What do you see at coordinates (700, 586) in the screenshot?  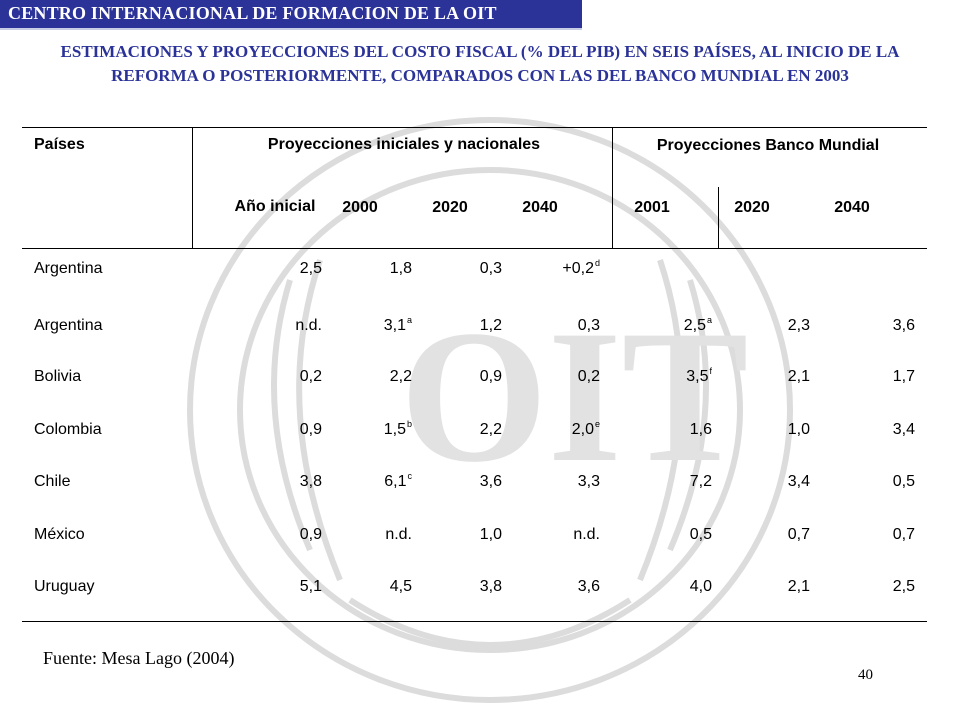 I see `cell-value: 4,0` at bounding box center [700, 586].